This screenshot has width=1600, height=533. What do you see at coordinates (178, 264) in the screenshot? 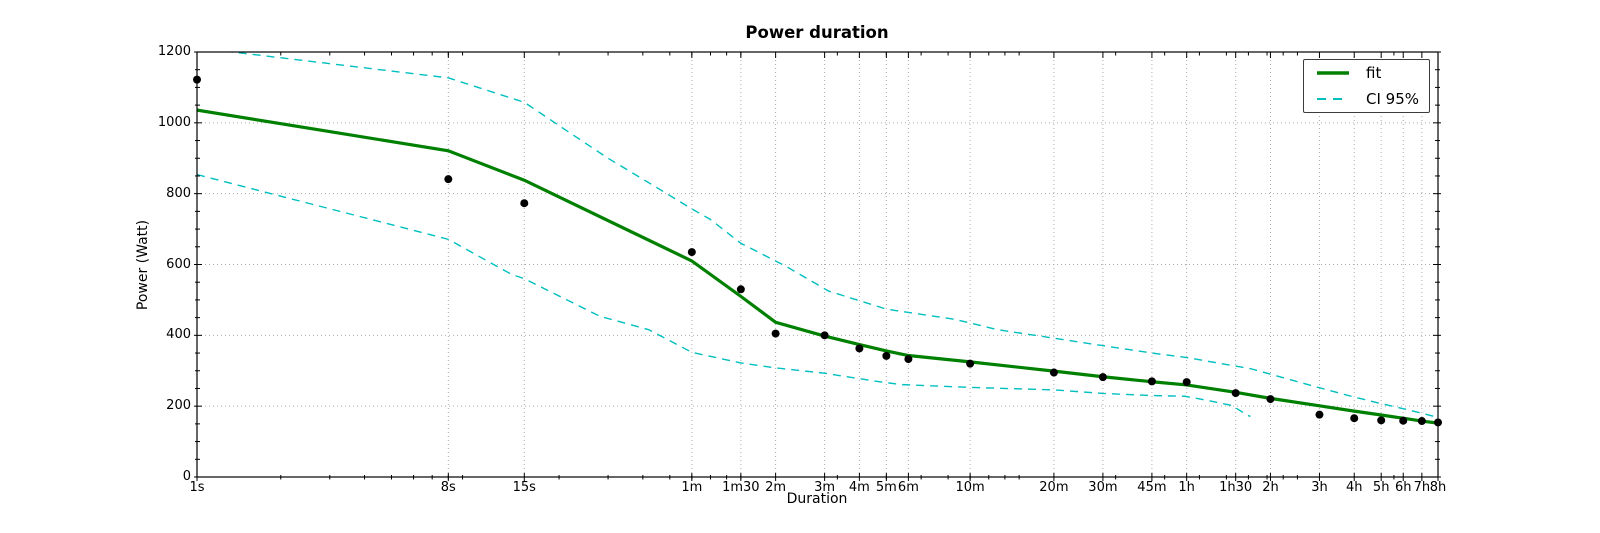
I see `y-tick-label: 600` at bounding box center [178, 264].